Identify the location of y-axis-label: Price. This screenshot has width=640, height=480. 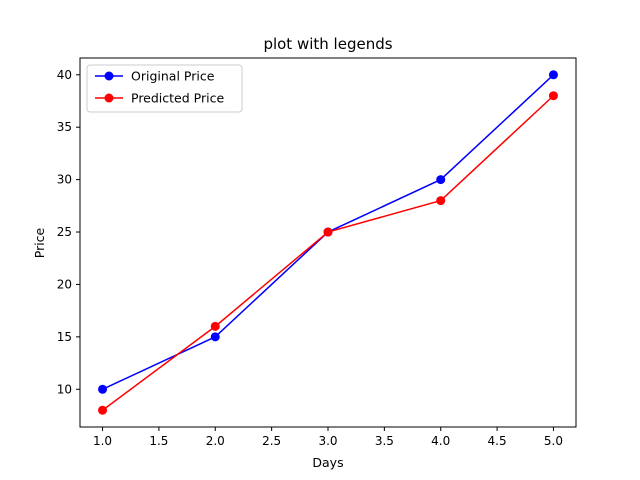
(39, 242).